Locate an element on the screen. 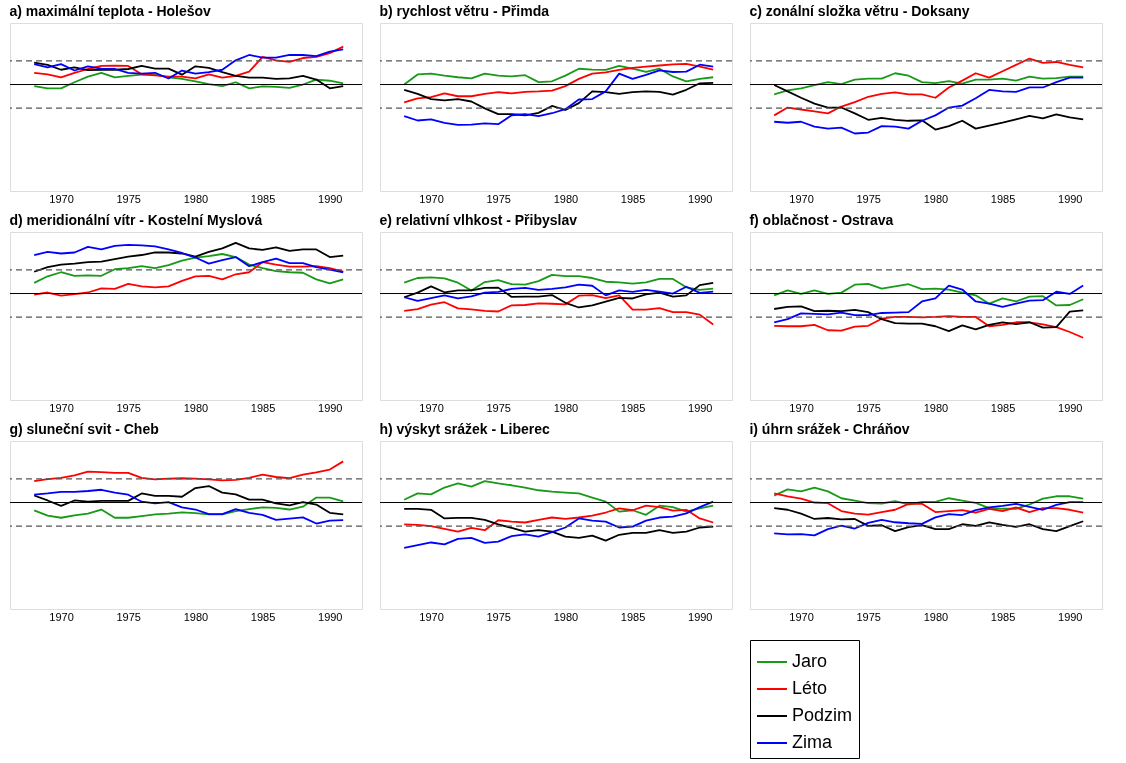 The image size is (1126, 763). chart-title: h) výskyt srážek - Liberec is located at coordinates (465, 429).